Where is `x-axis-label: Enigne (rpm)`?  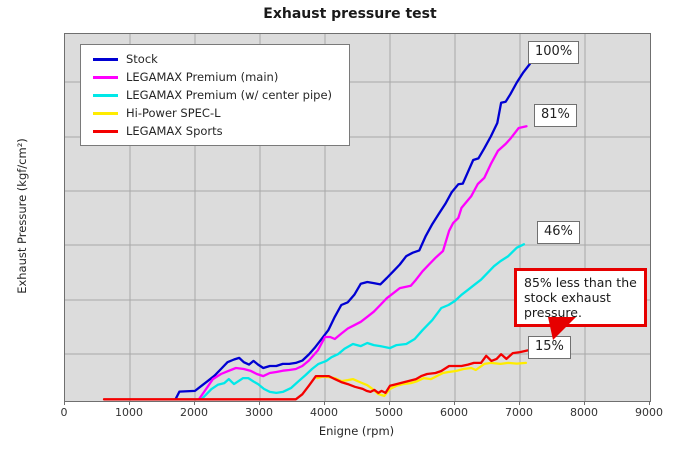 x-axis-label: Enigne (rpm) is located at coordinates (356, 431).